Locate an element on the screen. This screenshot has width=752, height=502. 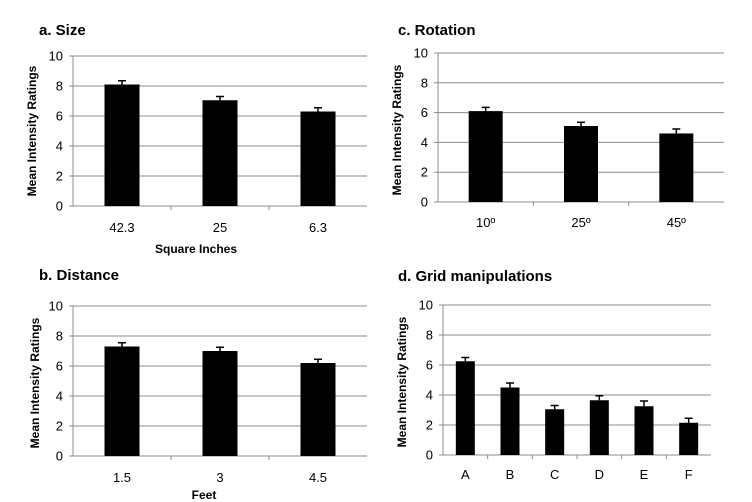
x-tick-label: 25 is located at coordinates (220, 227).